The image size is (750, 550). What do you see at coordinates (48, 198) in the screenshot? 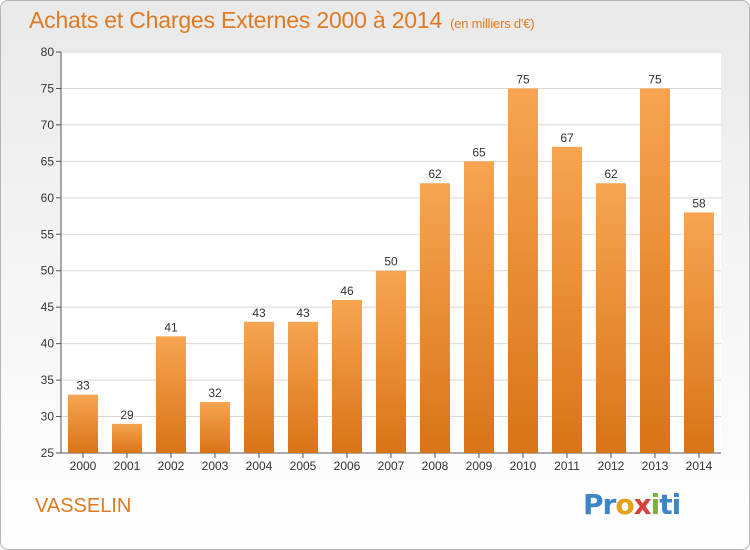
I see `y-tick-label: 60` at bounding box center [48, 198].